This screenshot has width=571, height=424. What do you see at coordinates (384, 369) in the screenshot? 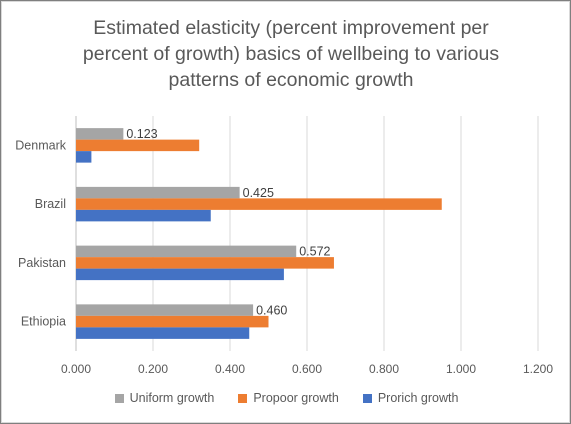
I see `x-tick-label: 0.800` at bounding box center [384, 369].